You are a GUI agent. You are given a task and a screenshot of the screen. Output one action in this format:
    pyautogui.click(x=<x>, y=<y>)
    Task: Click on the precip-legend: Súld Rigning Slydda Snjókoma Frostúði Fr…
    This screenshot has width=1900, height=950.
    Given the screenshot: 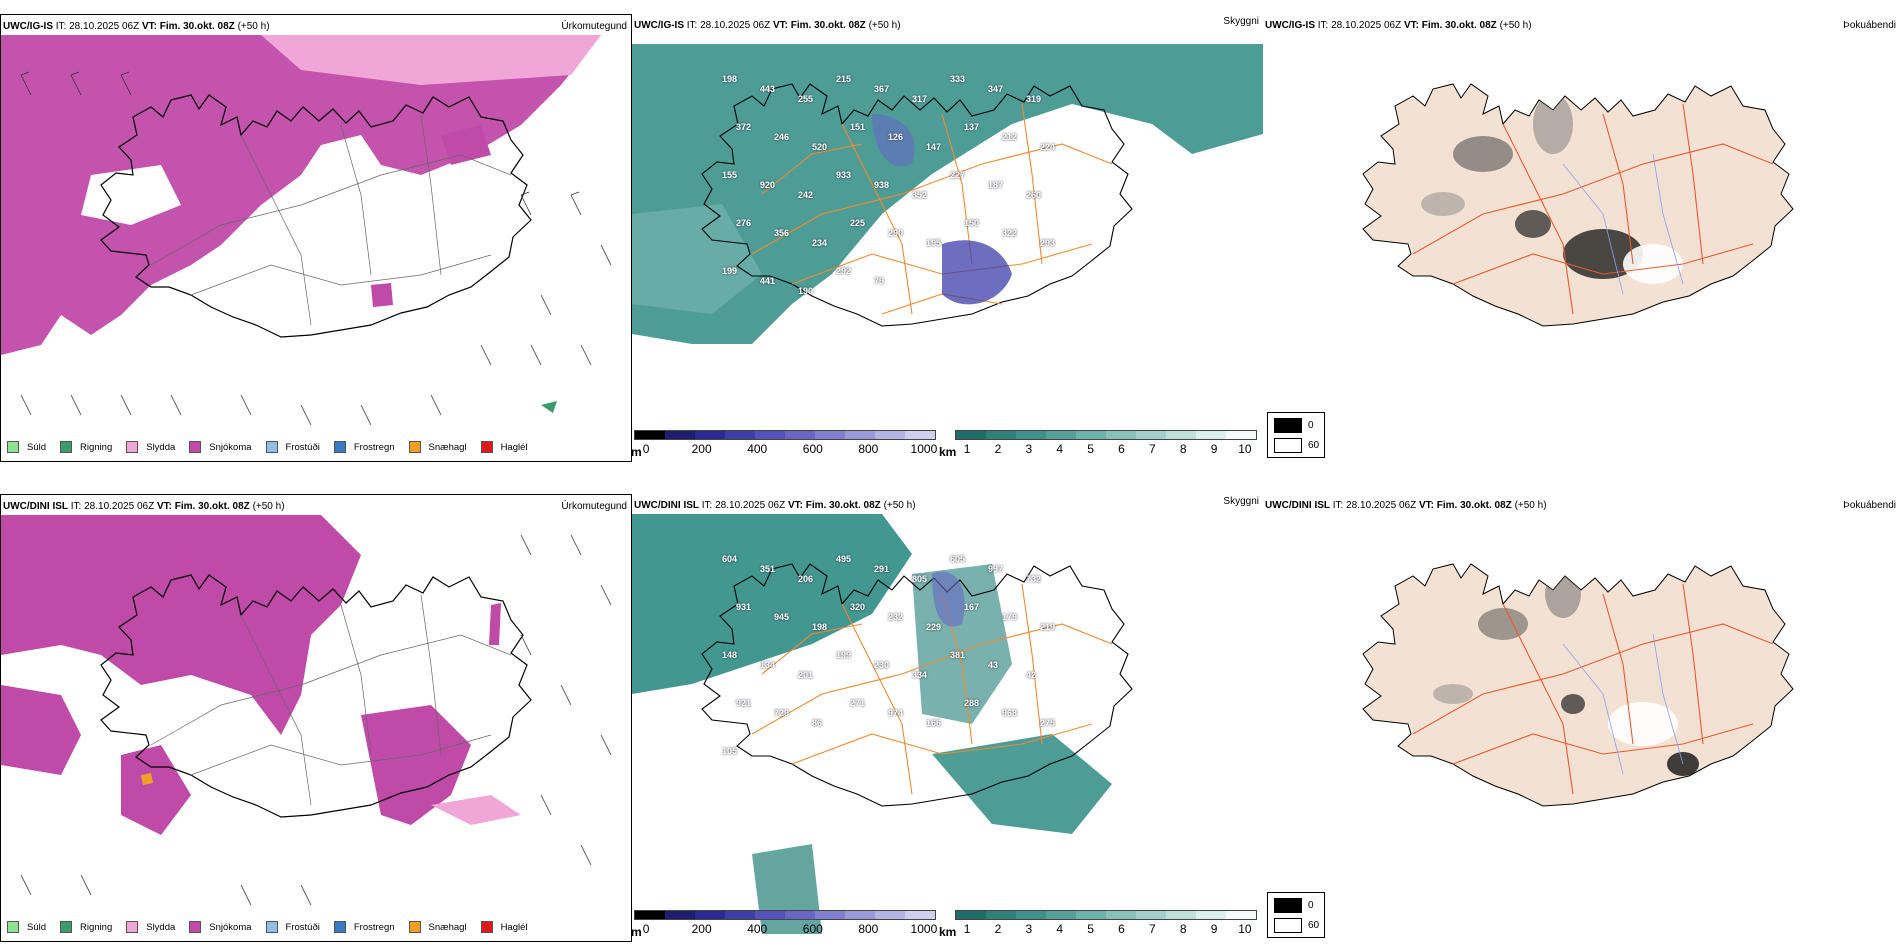 What is the action you would take?
    pyautogui.click(x=274, y=927)
    